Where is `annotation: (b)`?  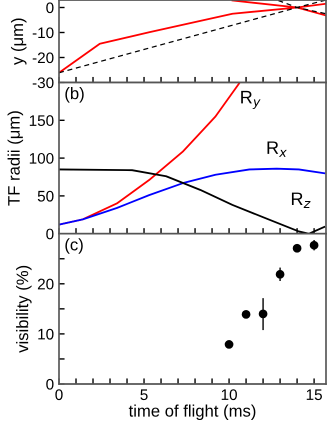 annotation: (b) is located at coordinates (74, 95).